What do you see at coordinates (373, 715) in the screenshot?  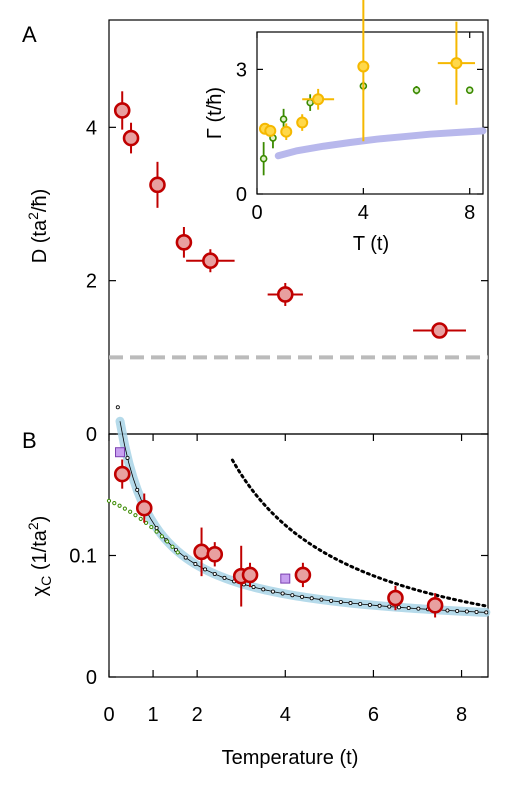 I see `panel-b-x-tick-label: 6` at bounding box center [373, 715].